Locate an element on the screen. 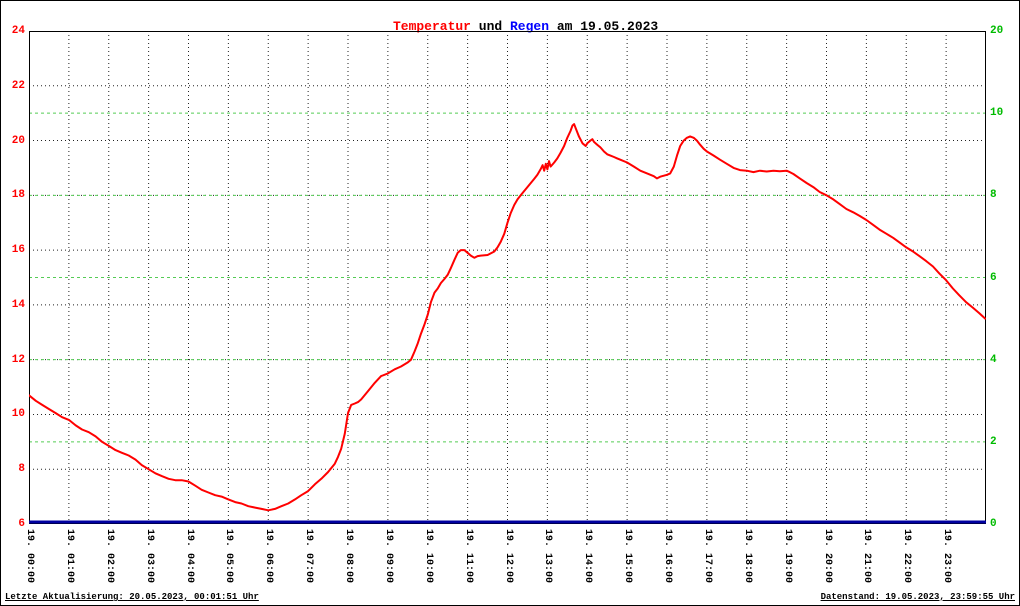  x-axis-tick: 19. 23:00 is located at coordinates (947, 556).